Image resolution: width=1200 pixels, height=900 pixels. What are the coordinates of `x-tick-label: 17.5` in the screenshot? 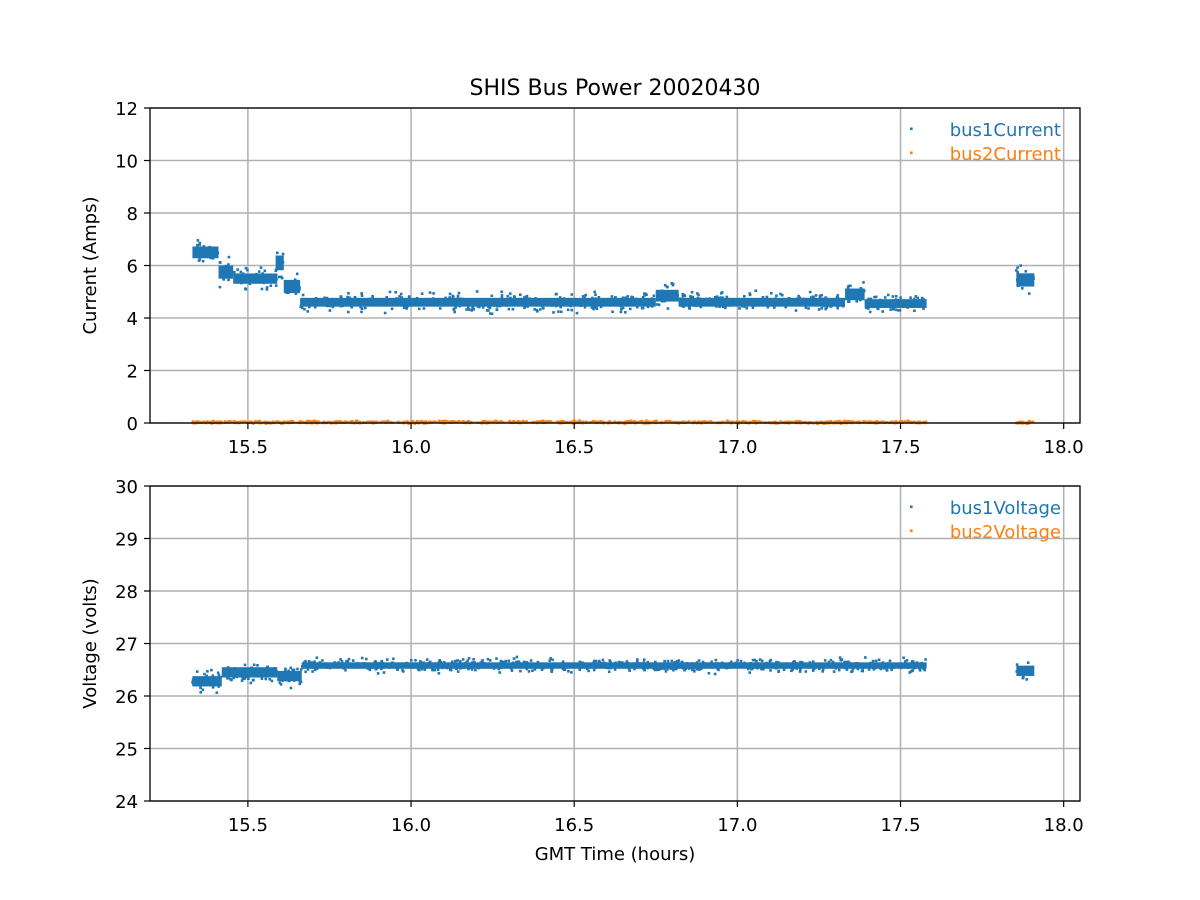 It's located at (900, 825).